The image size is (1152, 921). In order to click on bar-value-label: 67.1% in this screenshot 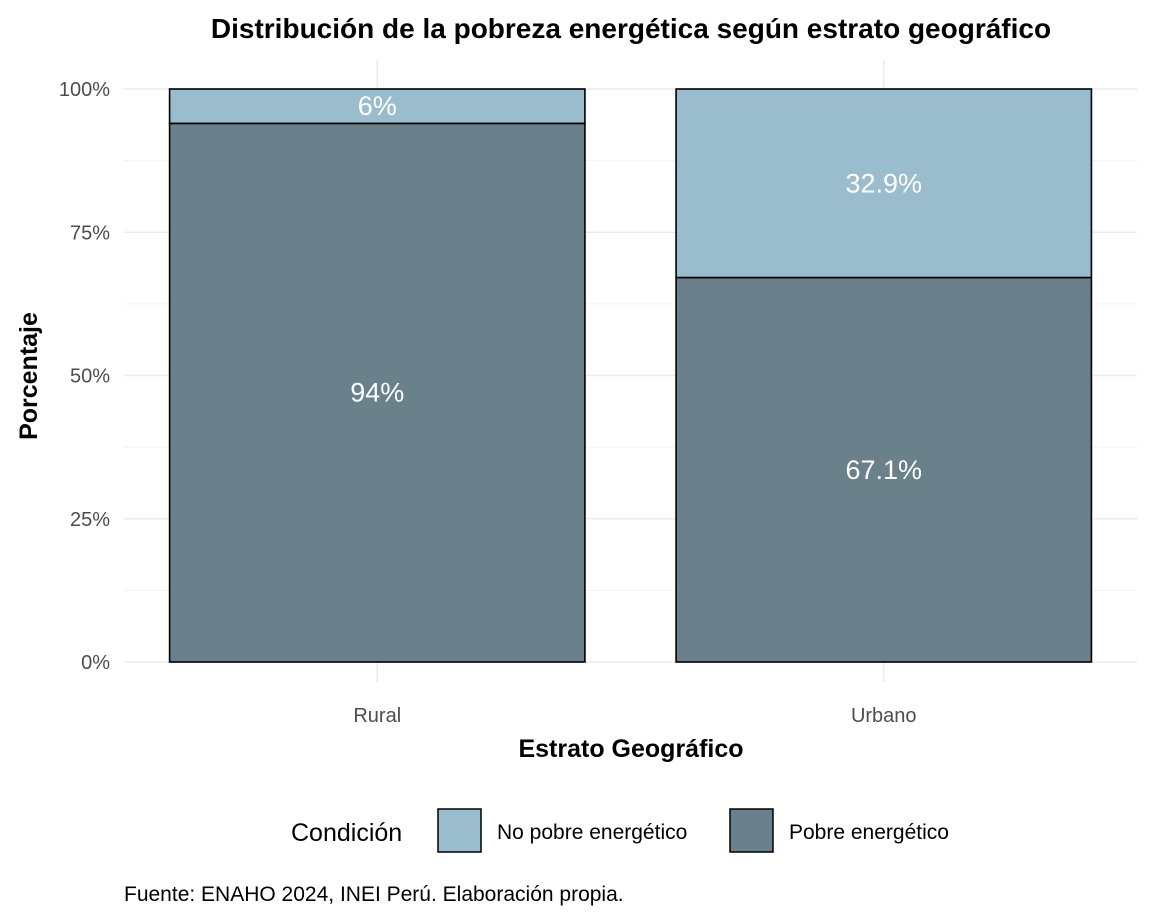, I will do `click(883, 470)`.